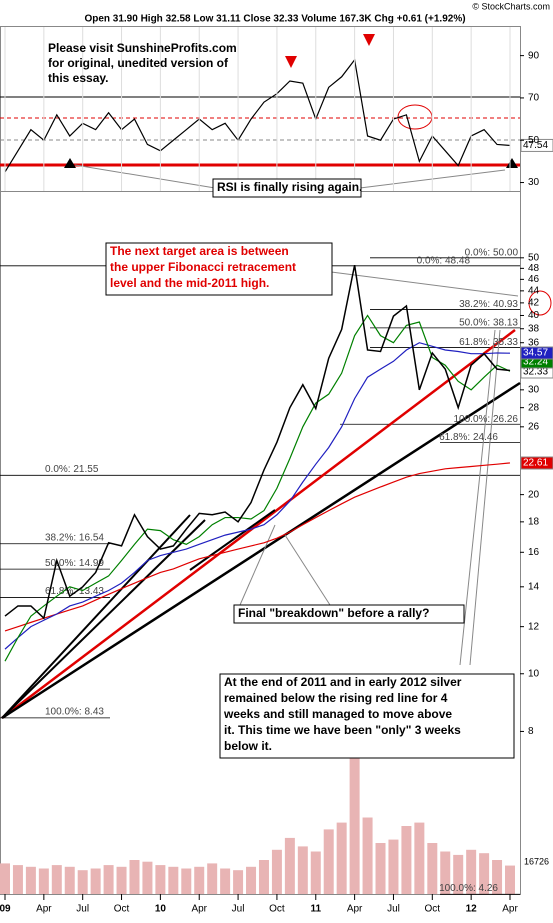 The image size is (553, 923). I want to click on annotation: weeks and still managed to move above, so click(337, 714).